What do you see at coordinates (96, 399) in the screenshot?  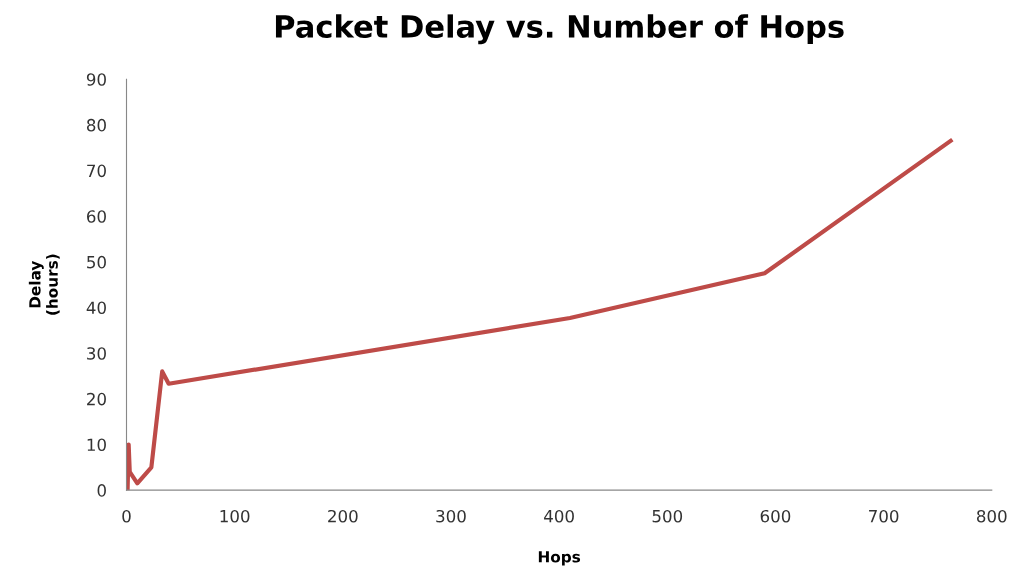 I see `y-tick-label: 20` at bounding box center [96, 399].